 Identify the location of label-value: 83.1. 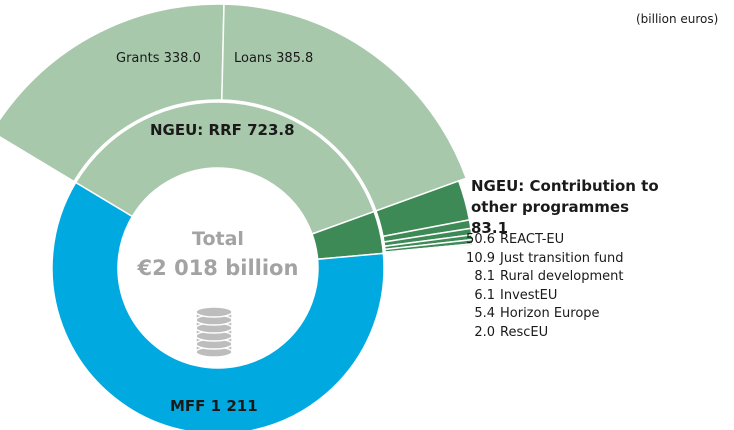
(490, 228).